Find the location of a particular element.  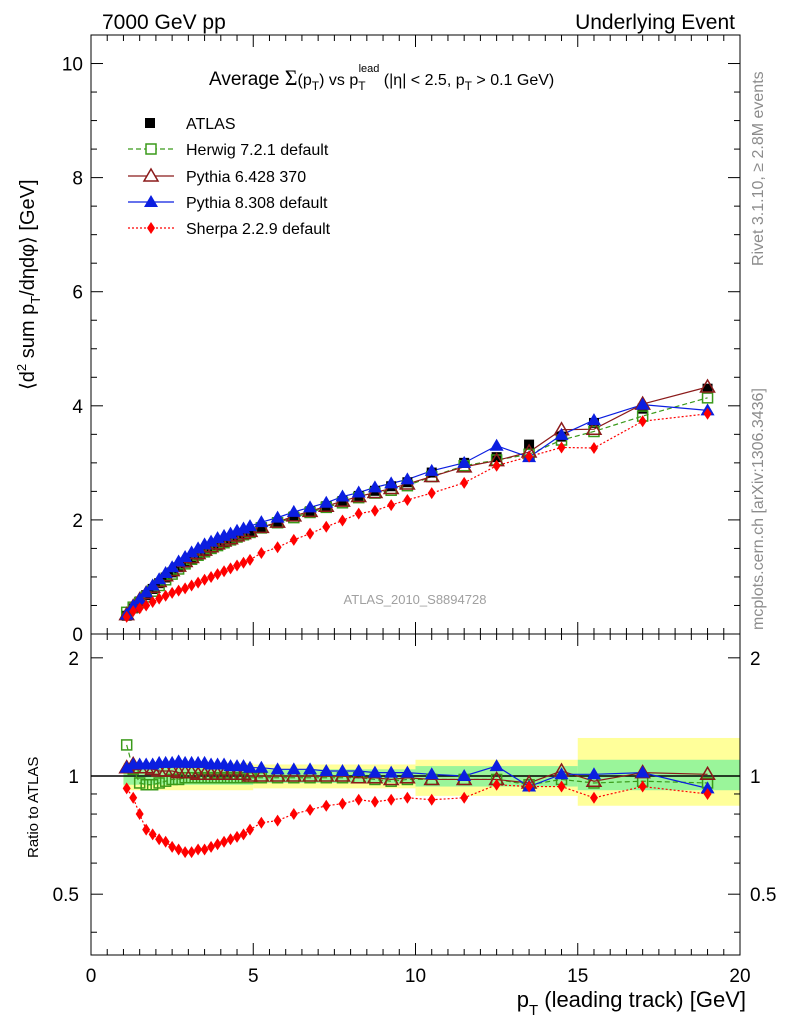

legend-marker-pythia8 is located at coordinates (151, 201).